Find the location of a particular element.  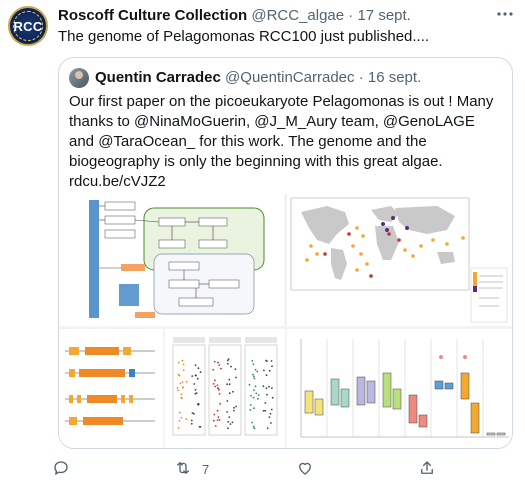

quoted-author-name: Quentin Carradec is located at coordinates (158, 77).